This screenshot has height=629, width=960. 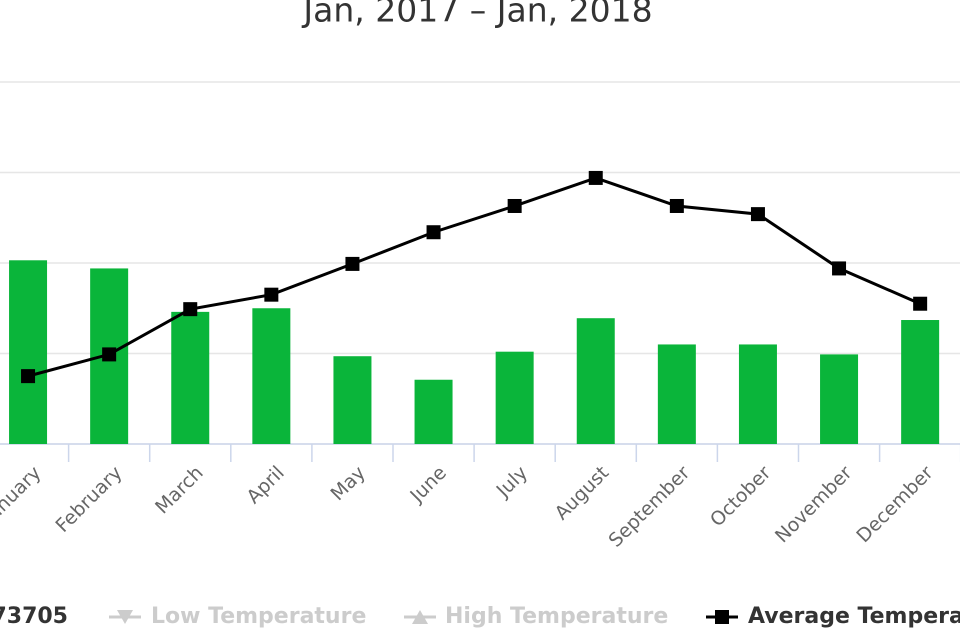 I want to click on x-tick-label: November, so click(x=814, y=505).